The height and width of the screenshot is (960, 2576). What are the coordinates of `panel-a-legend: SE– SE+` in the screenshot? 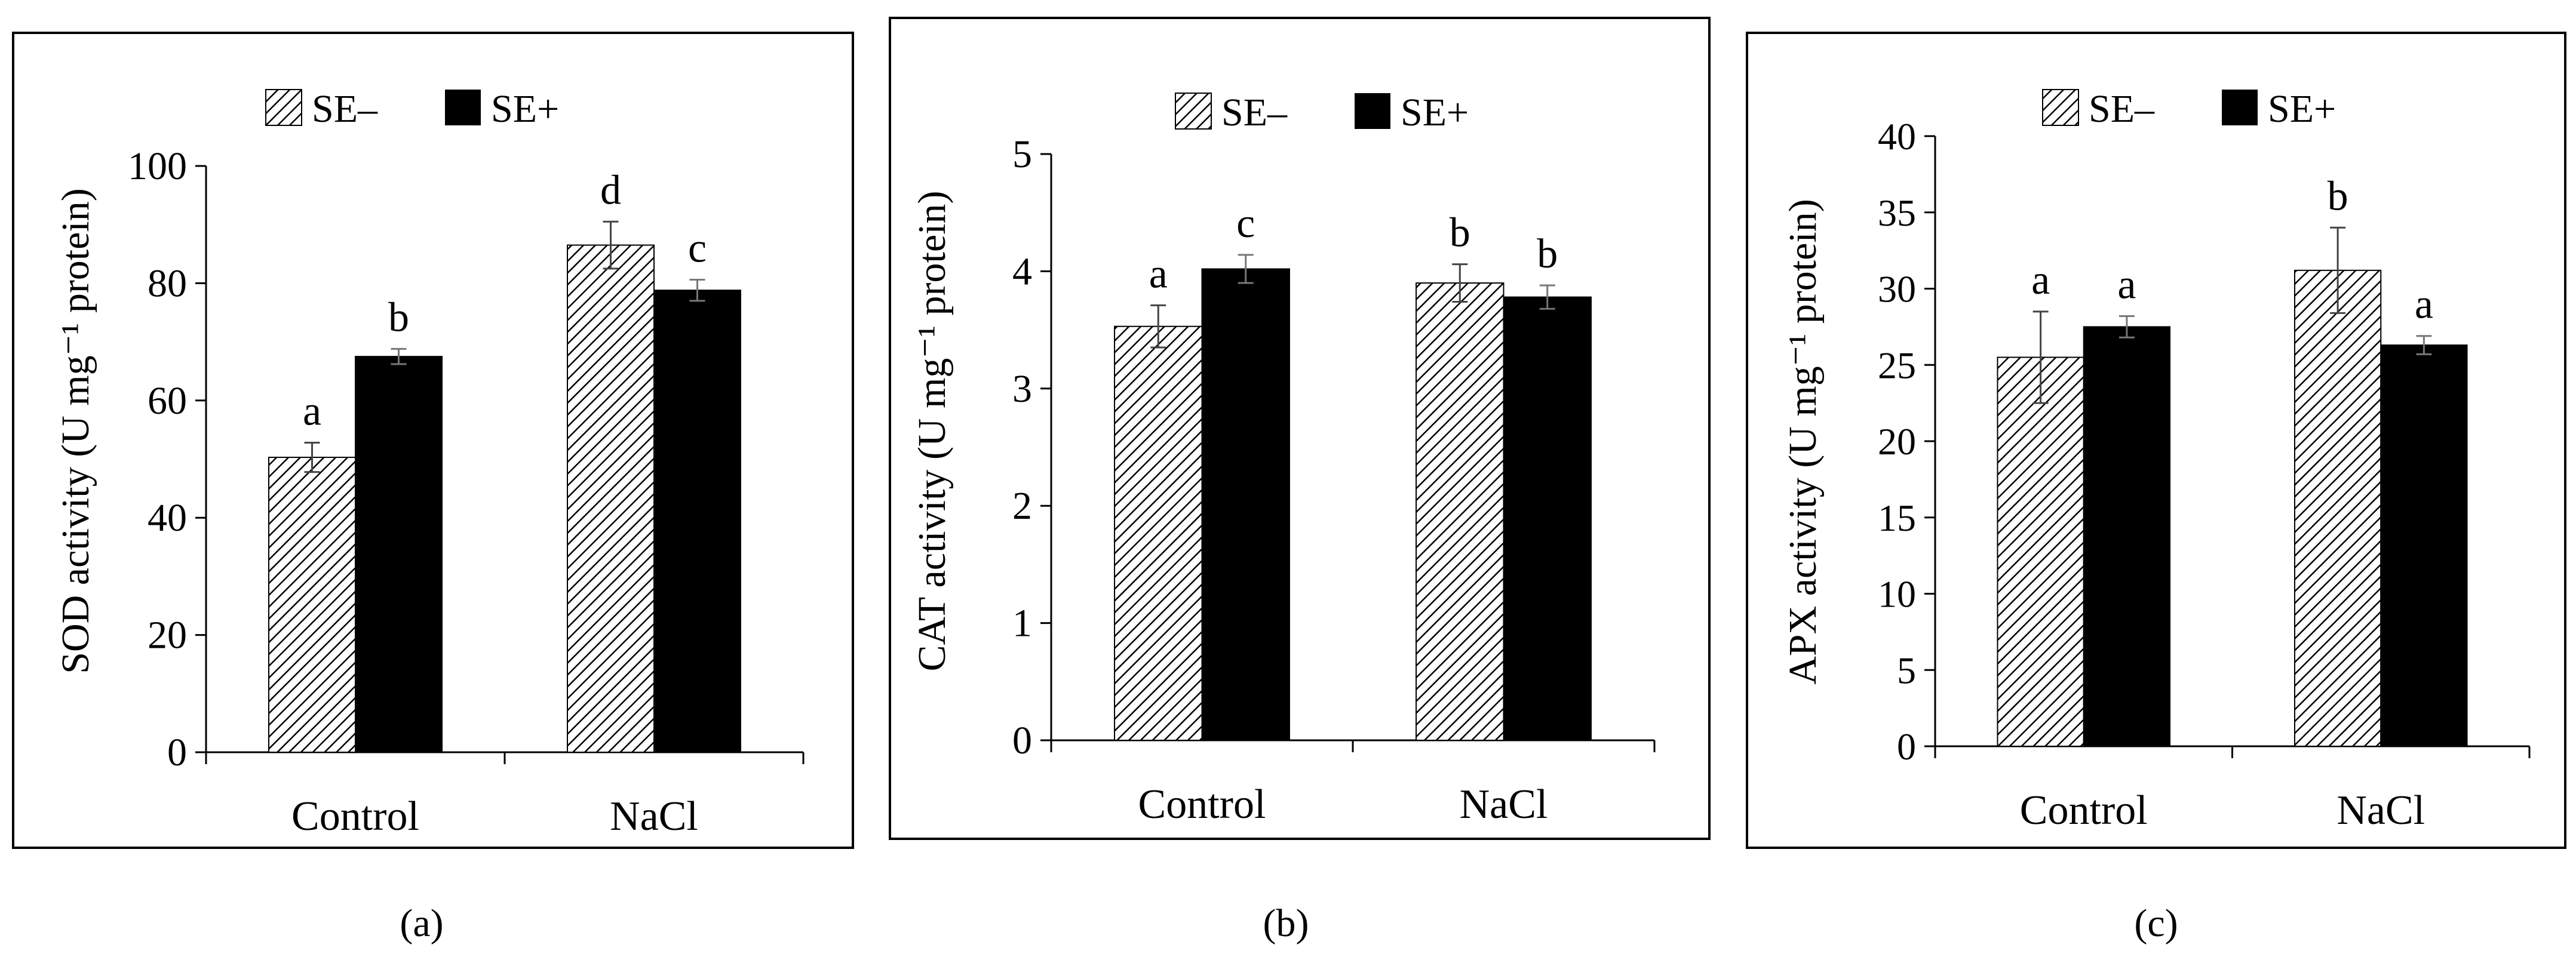 It's located at (412, 109).